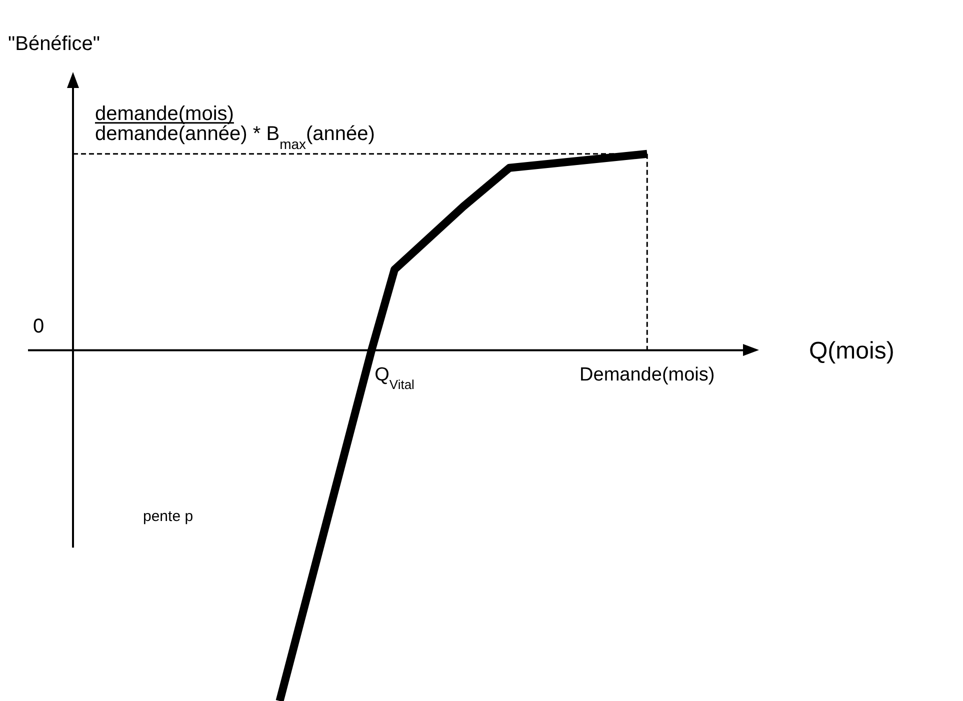 This screenshot has height=701, width=963. I want to click on x-axis-title: Q(mois), so click(851, 350).